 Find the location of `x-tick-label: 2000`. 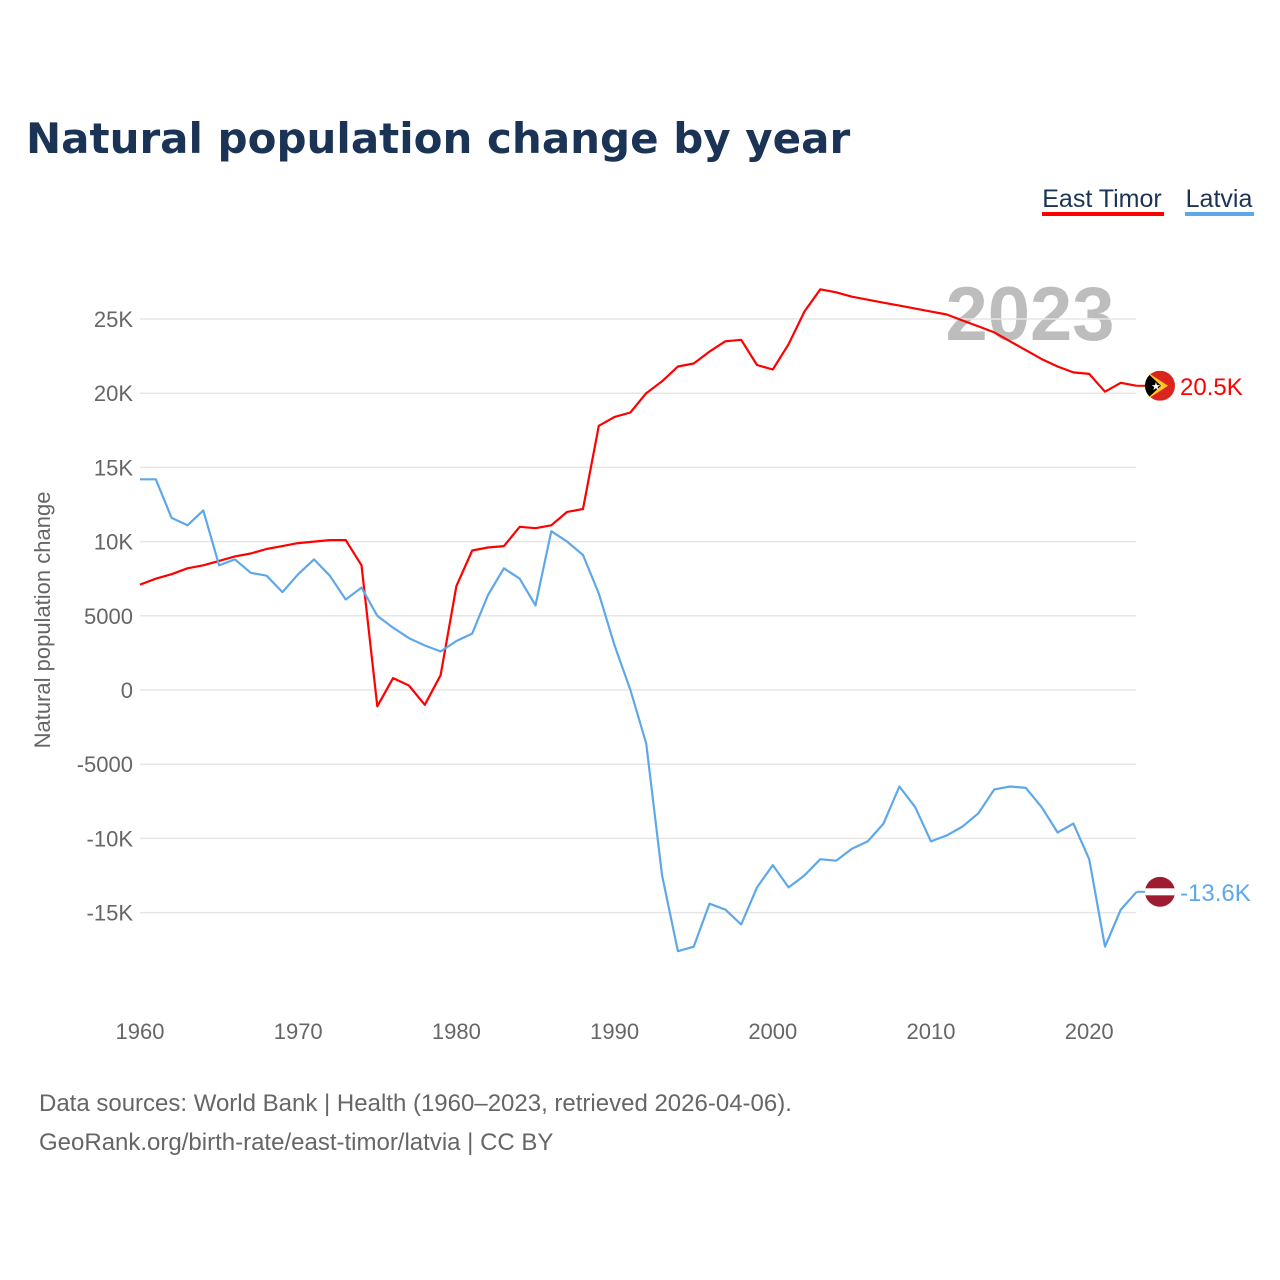

x-tick-label: 2000 is located at coordinates (772, 1031).